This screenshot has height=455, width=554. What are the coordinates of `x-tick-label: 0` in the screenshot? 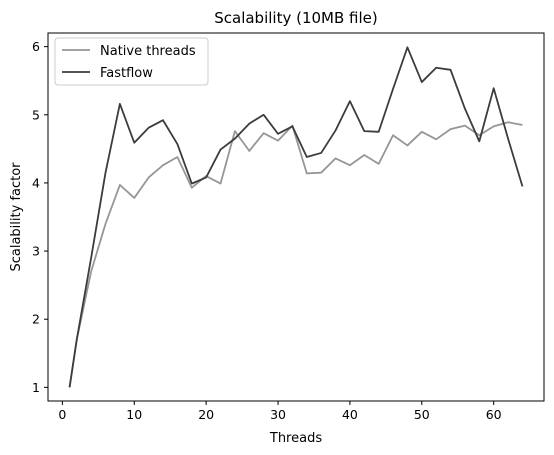 It's located at (62, 414).